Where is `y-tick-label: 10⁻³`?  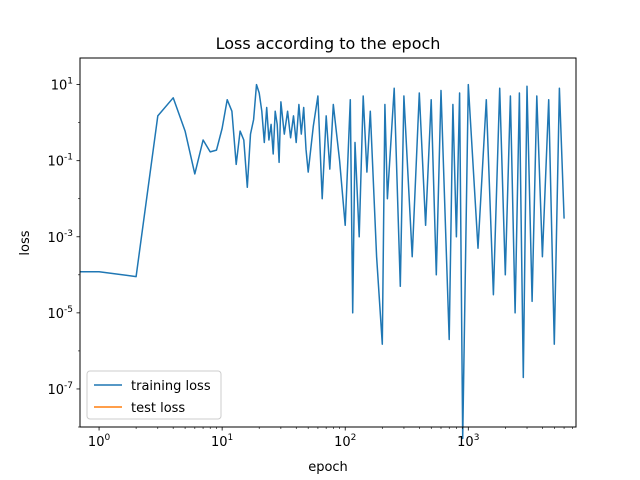 y-tick-label: 10⁻³ is located at coordinates (60, 237).